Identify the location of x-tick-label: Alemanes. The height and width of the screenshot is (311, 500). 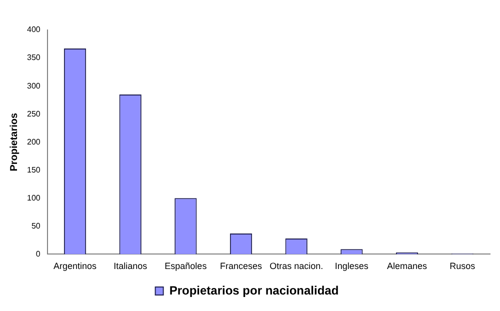
(407, 266).